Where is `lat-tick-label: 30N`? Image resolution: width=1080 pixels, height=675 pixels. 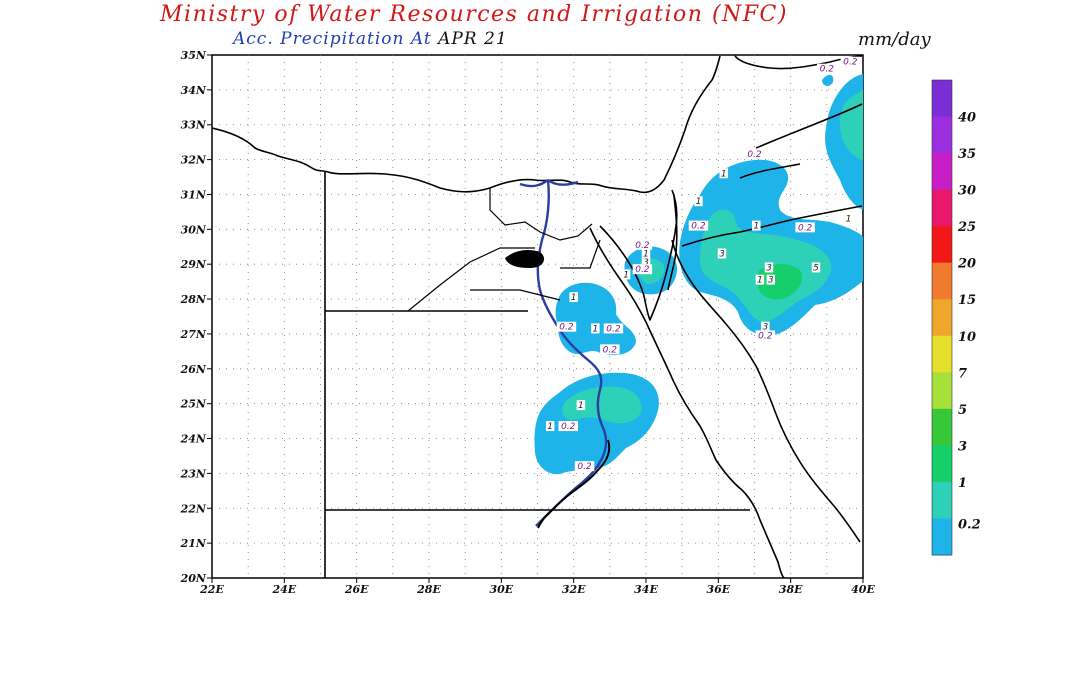
lat-tick-label: 30N is located at coordinates (194, 229).